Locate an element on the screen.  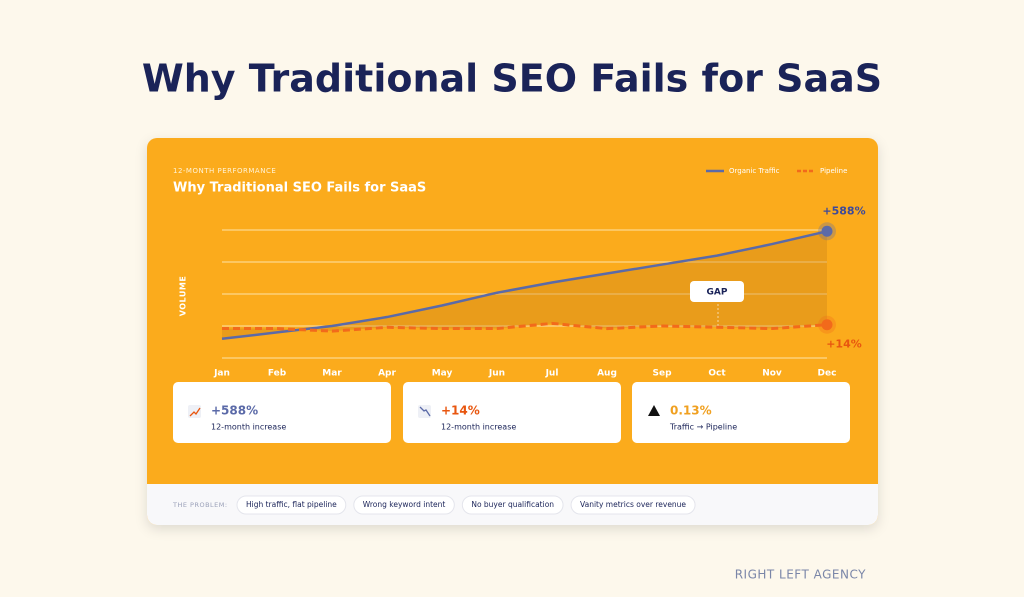
chart-title: Why Traditional SEO Fails for SaaS is located at coordinates (299, 188).